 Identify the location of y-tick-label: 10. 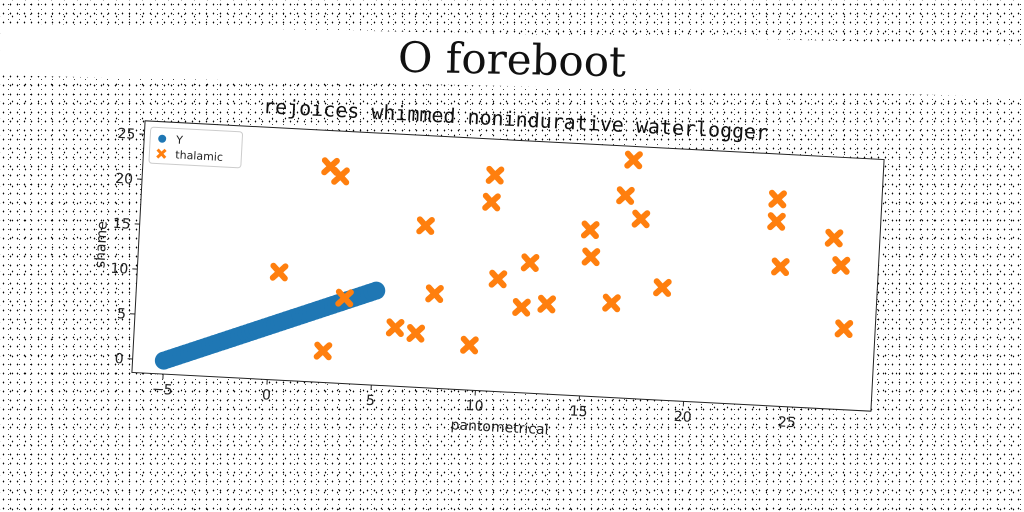
(119, 269).